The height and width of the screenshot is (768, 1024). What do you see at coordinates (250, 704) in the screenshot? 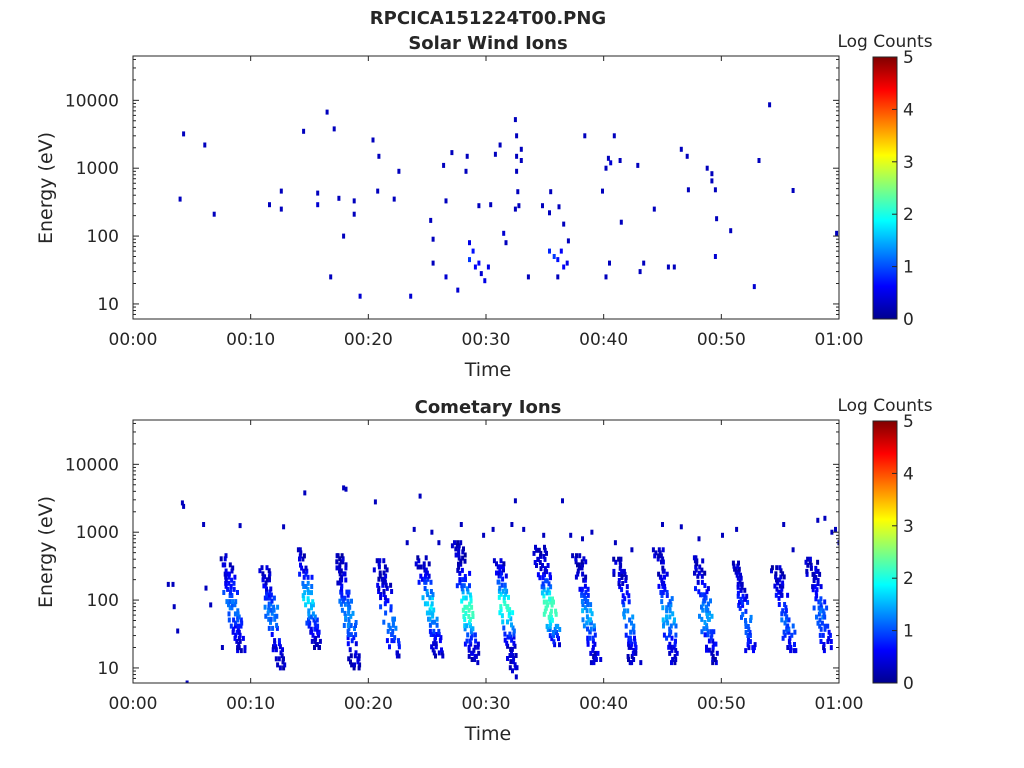
I see `x-tick-label: 00:10` at bounding box center [250, 704].